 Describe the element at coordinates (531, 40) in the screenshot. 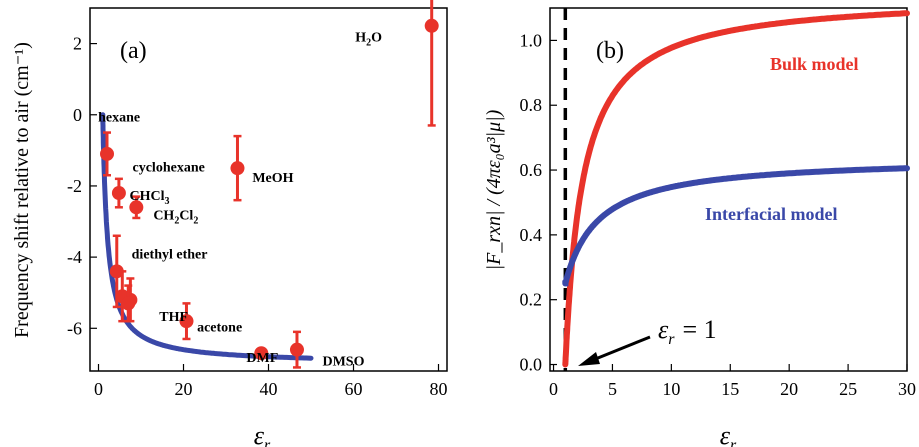

I see `y-tick-label-b: 1.0` at that location.